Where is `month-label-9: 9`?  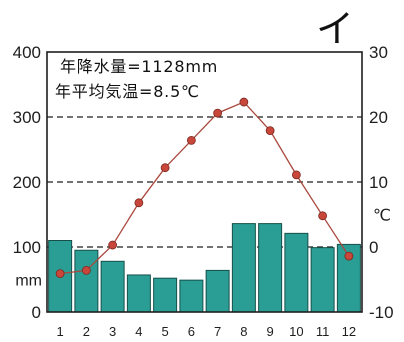 month-label-9: 9 is located at coordinates (270, 331).